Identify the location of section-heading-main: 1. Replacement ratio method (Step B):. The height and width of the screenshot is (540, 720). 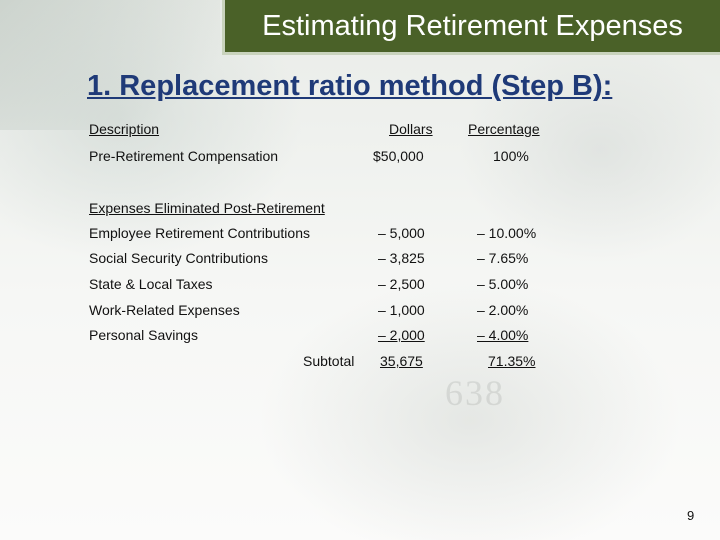
(350, 86).